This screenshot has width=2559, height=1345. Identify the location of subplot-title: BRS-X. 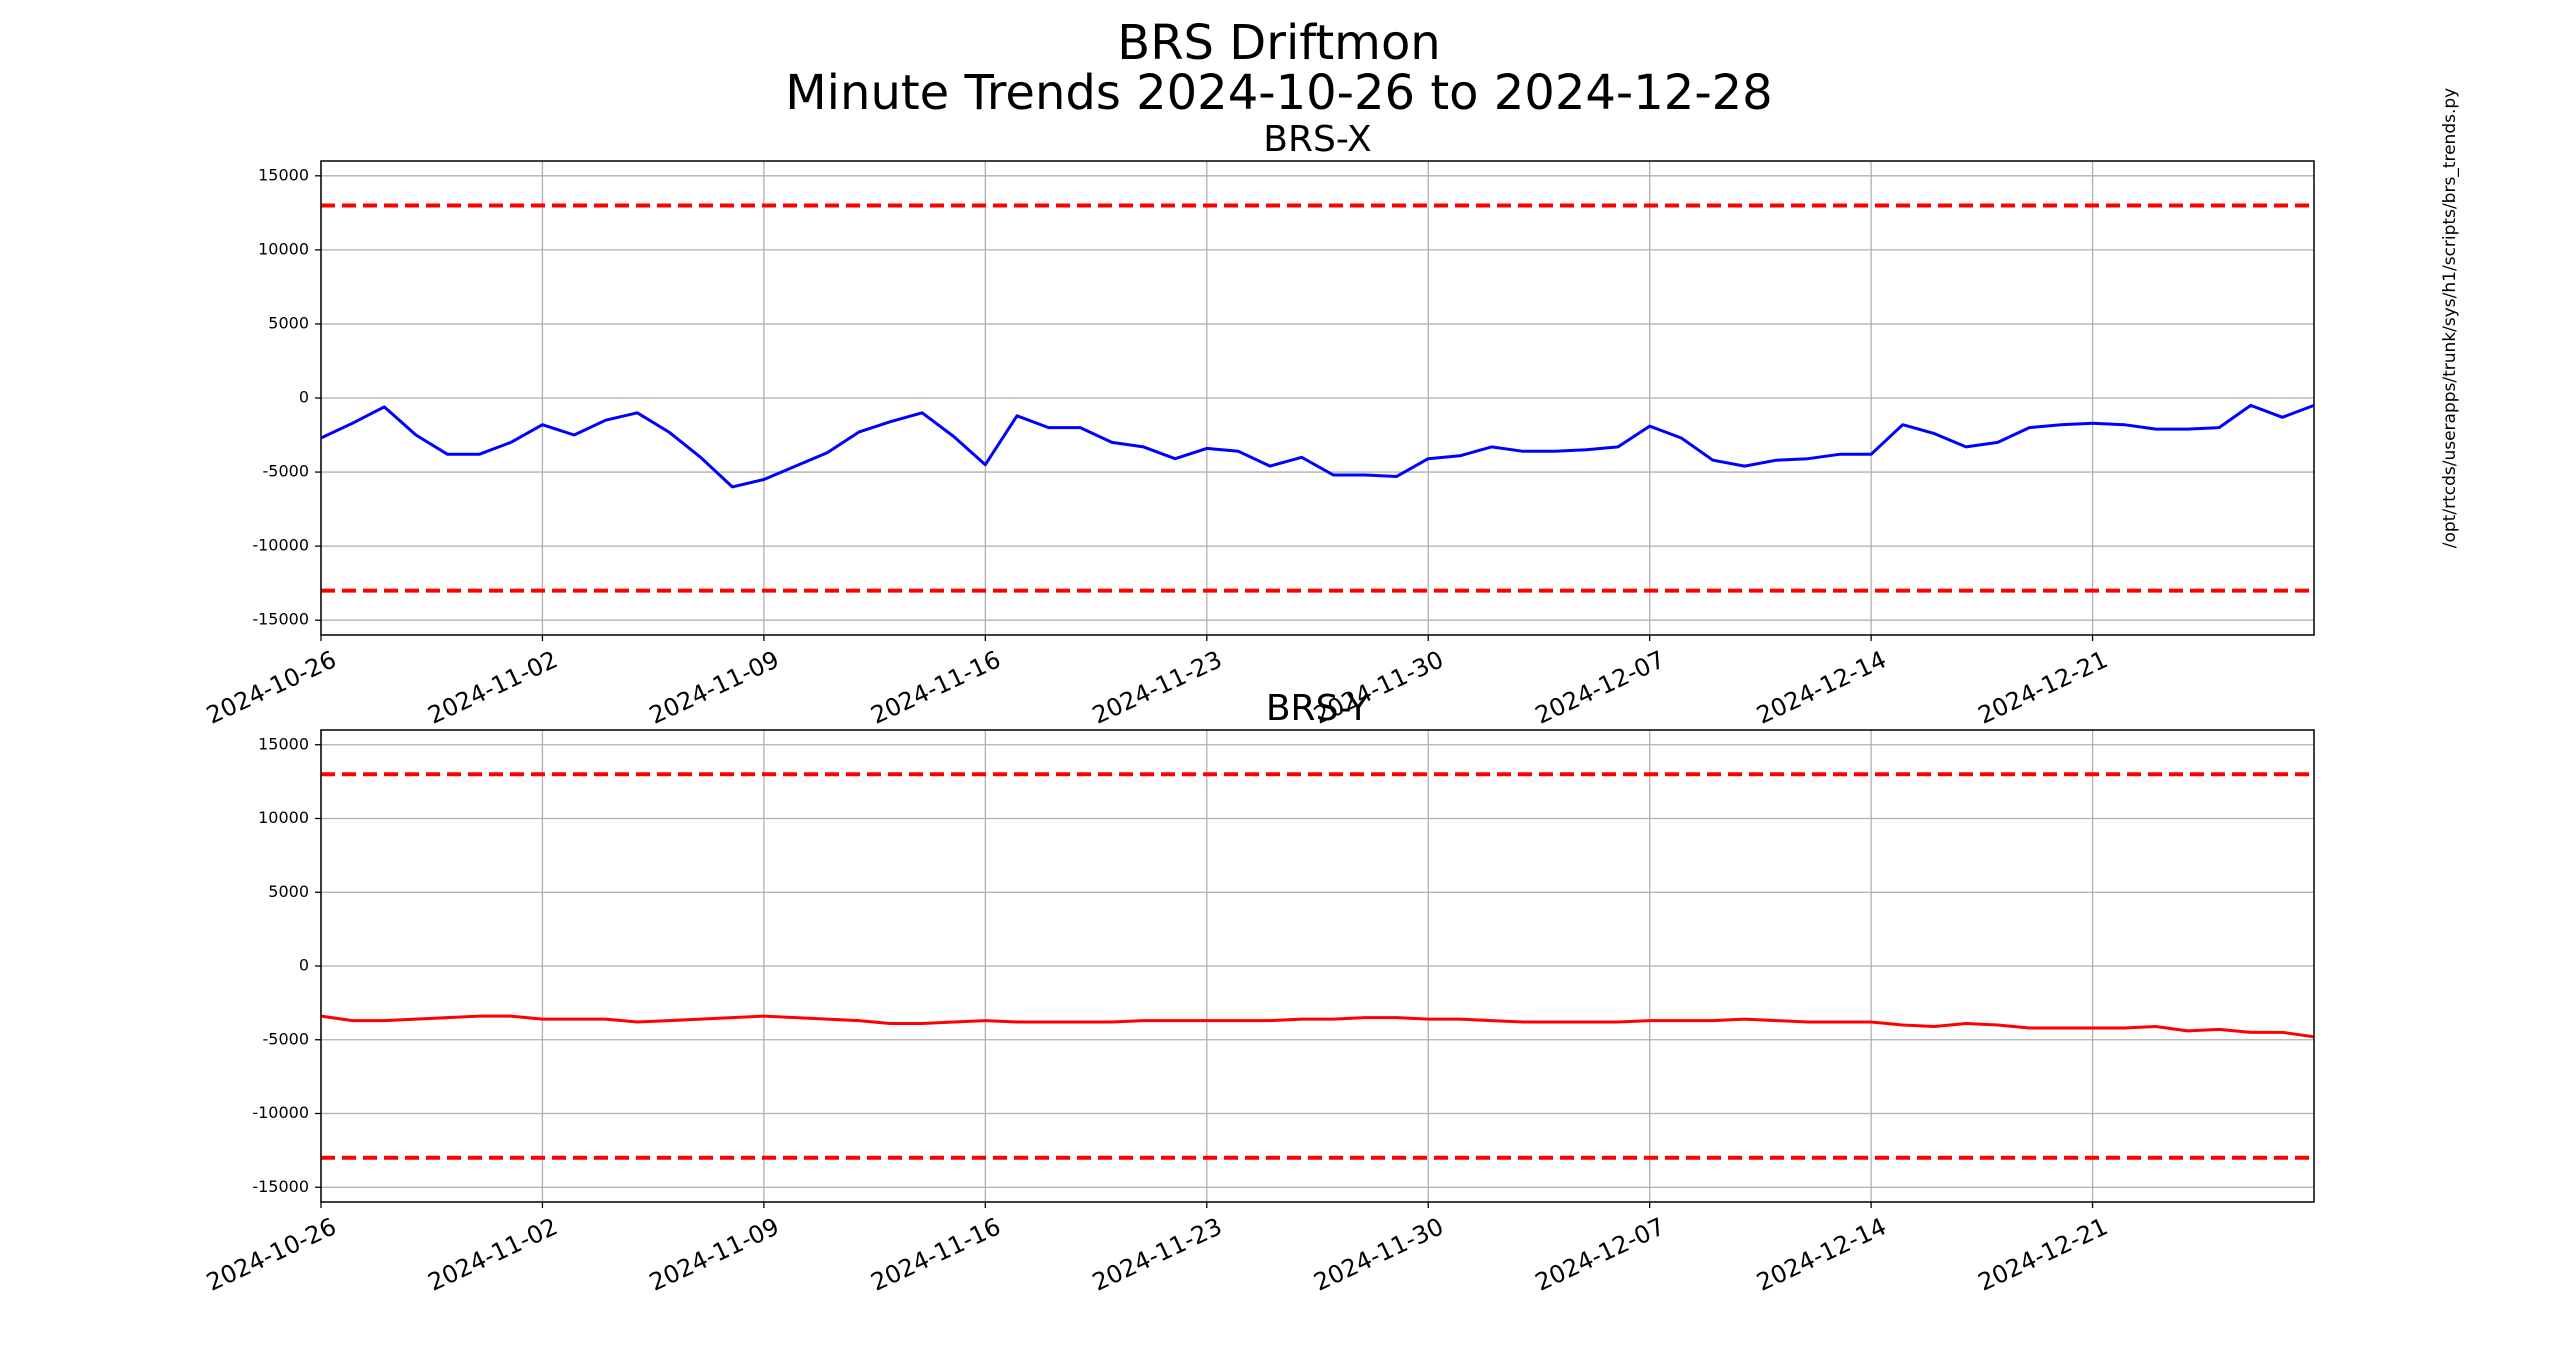
(1317, 139).